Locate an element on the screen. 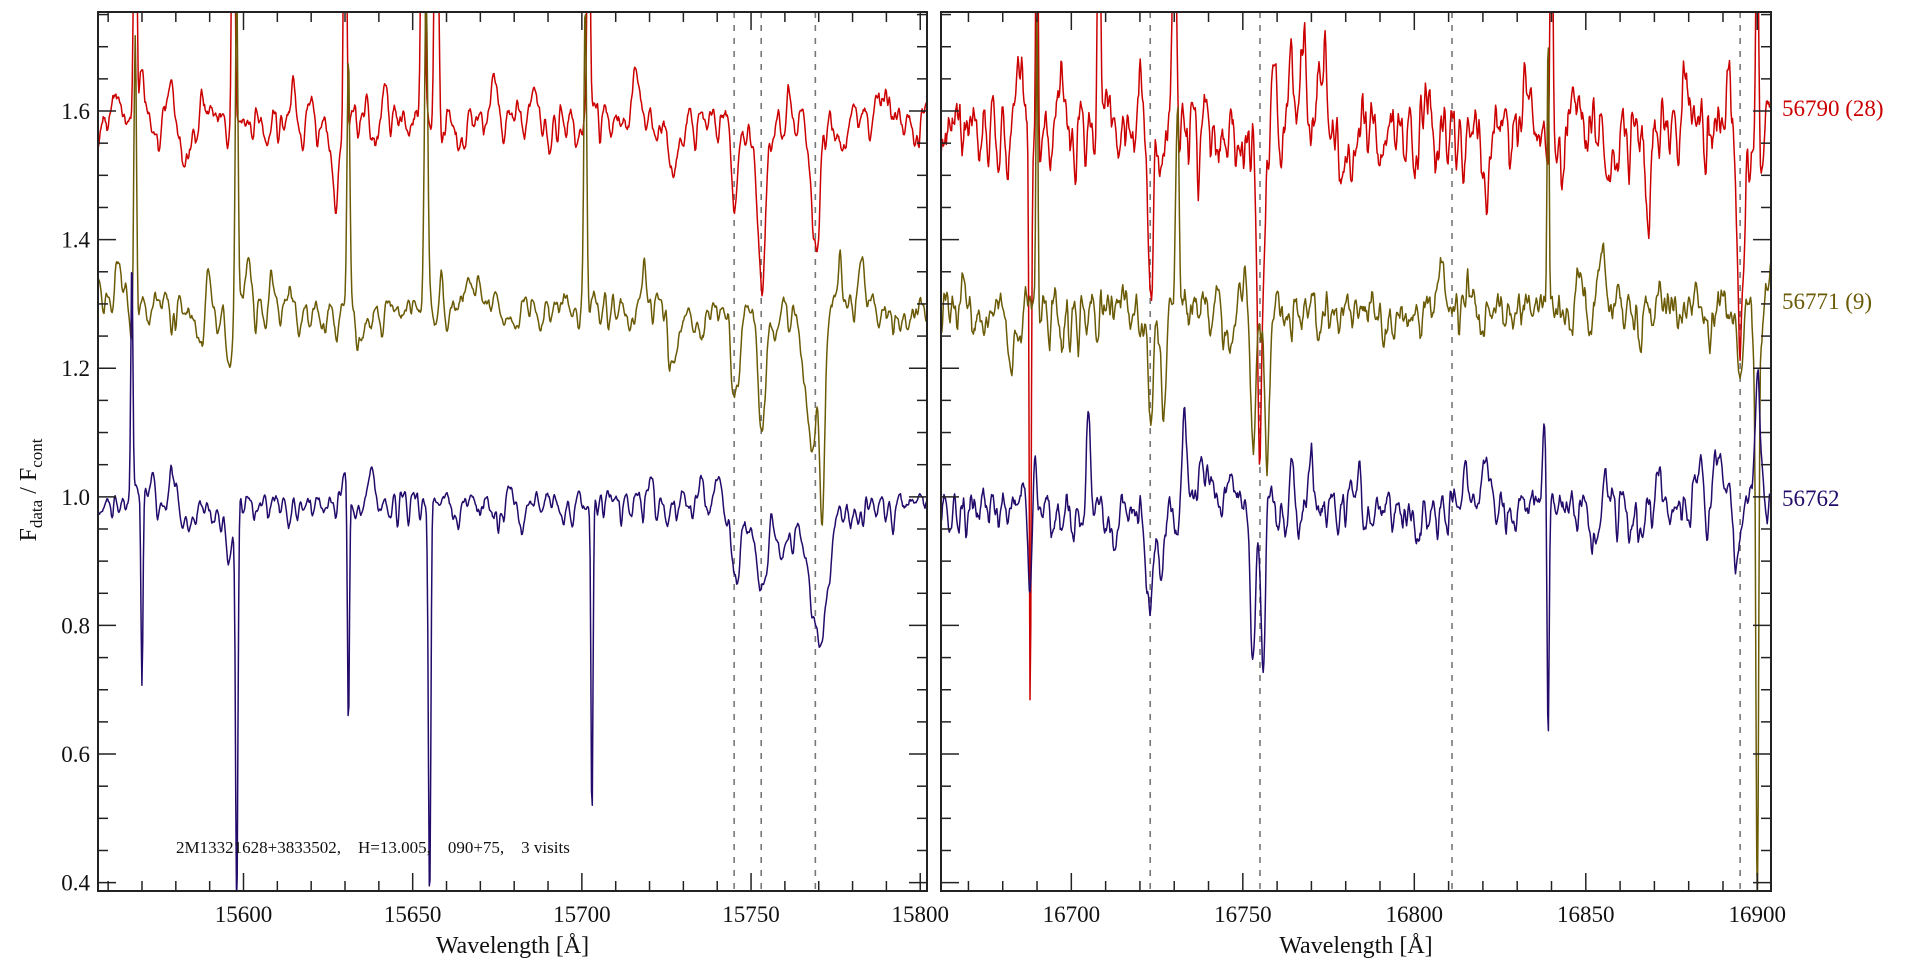 This screenshot has height=960, width=1920. y-tick-label: 1.6 is located at coordinates (75, 111).